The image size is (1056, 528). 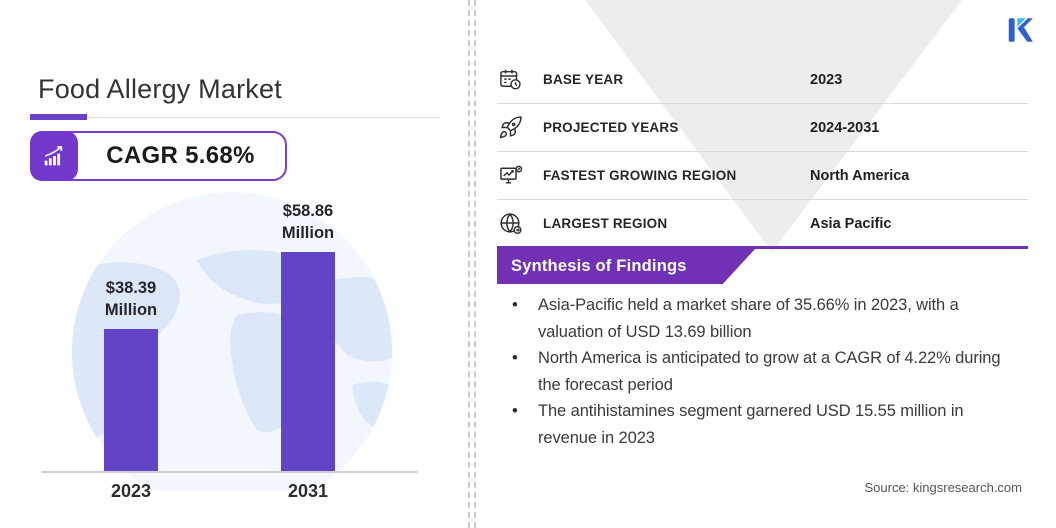 I want to click on source-attribution: Source: kingsresearch.com, so click(x=943, y=487).